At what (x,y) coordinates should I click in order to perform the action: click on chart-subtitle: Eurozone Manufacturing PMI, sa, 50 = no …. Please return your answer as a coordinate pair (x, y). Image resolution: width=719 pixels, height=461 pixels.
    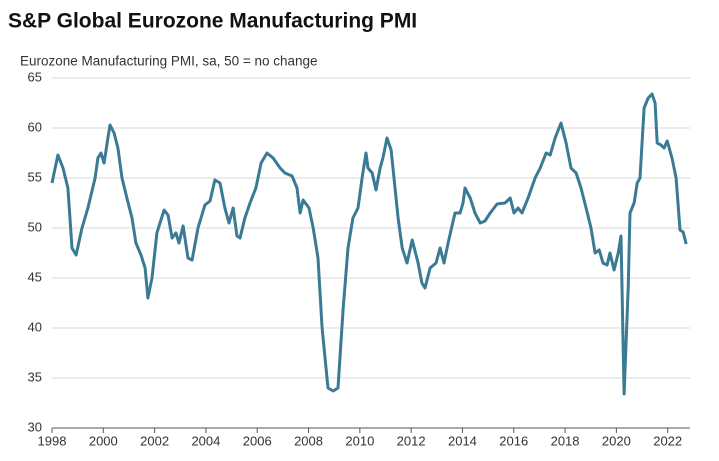
    Looking at the image, I should click on (169, 61).